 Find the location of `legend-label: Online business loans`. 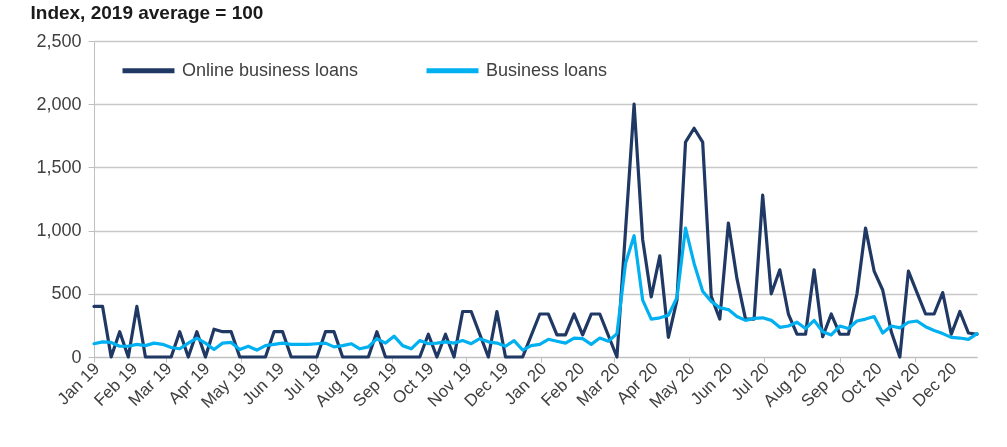

legend-label: Online business loans is located at coordinates (270, 69).